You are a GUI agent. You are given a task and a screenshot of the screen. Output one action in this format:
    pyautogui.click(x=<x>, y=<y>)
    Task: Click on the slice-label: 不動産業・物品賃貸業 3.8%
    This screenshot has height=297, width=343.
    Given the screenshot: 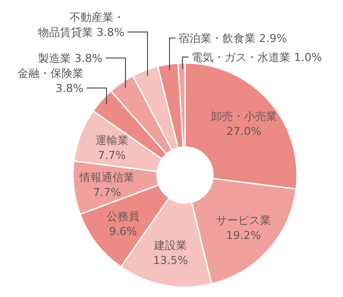 What is the action you would take?
    pyautogui.click(x=81, y=25)
    